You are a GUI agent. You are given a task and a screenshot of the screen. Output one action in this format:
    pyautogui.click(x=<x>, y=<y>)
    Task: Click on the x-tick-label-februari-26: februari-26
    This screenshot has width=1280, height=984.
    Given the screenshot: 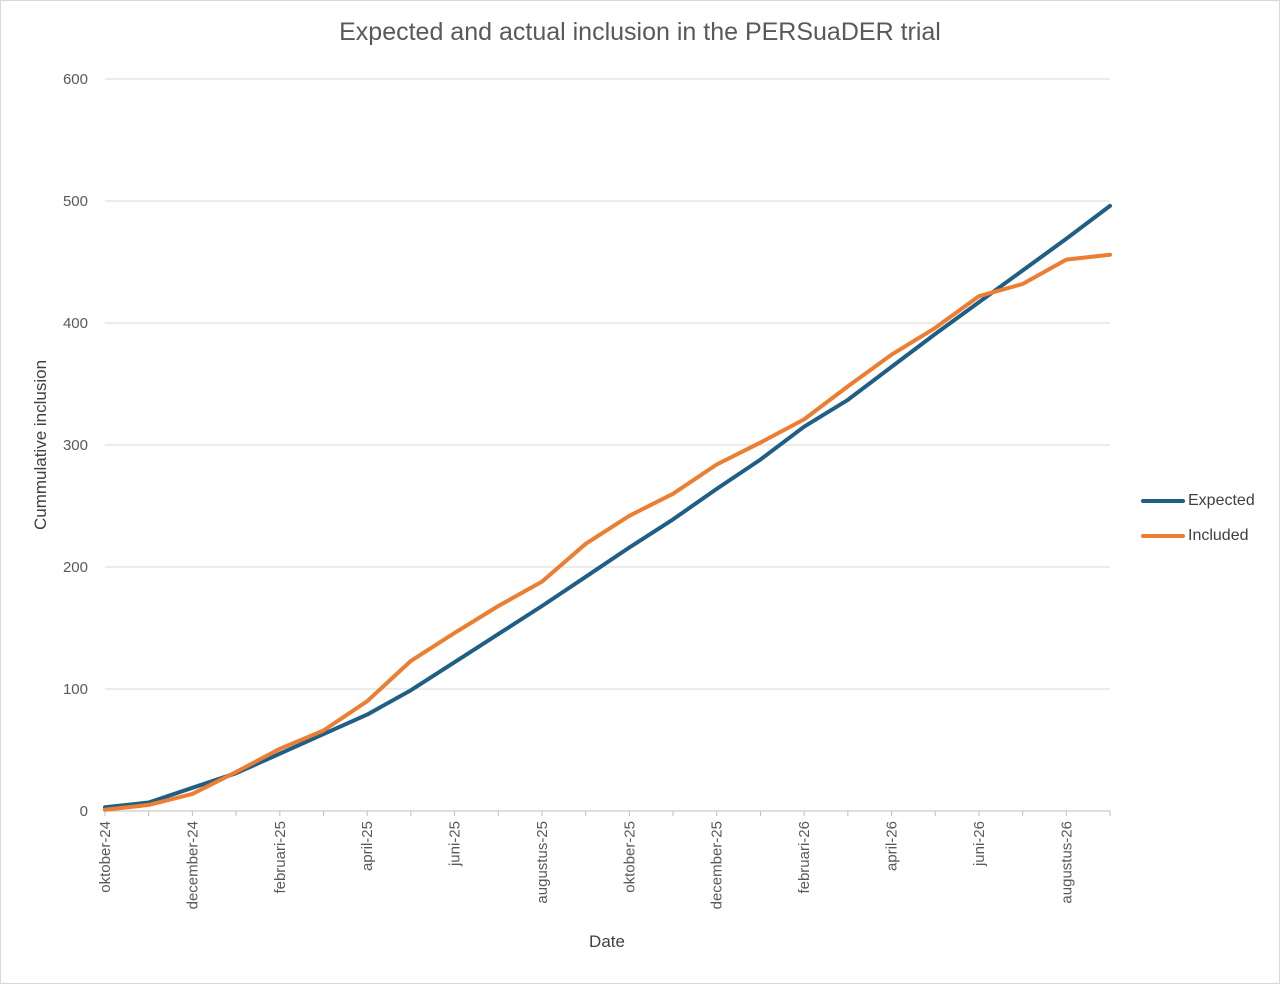 What is the action you would take?
    pyautogui.click(x=804, y=857)
    